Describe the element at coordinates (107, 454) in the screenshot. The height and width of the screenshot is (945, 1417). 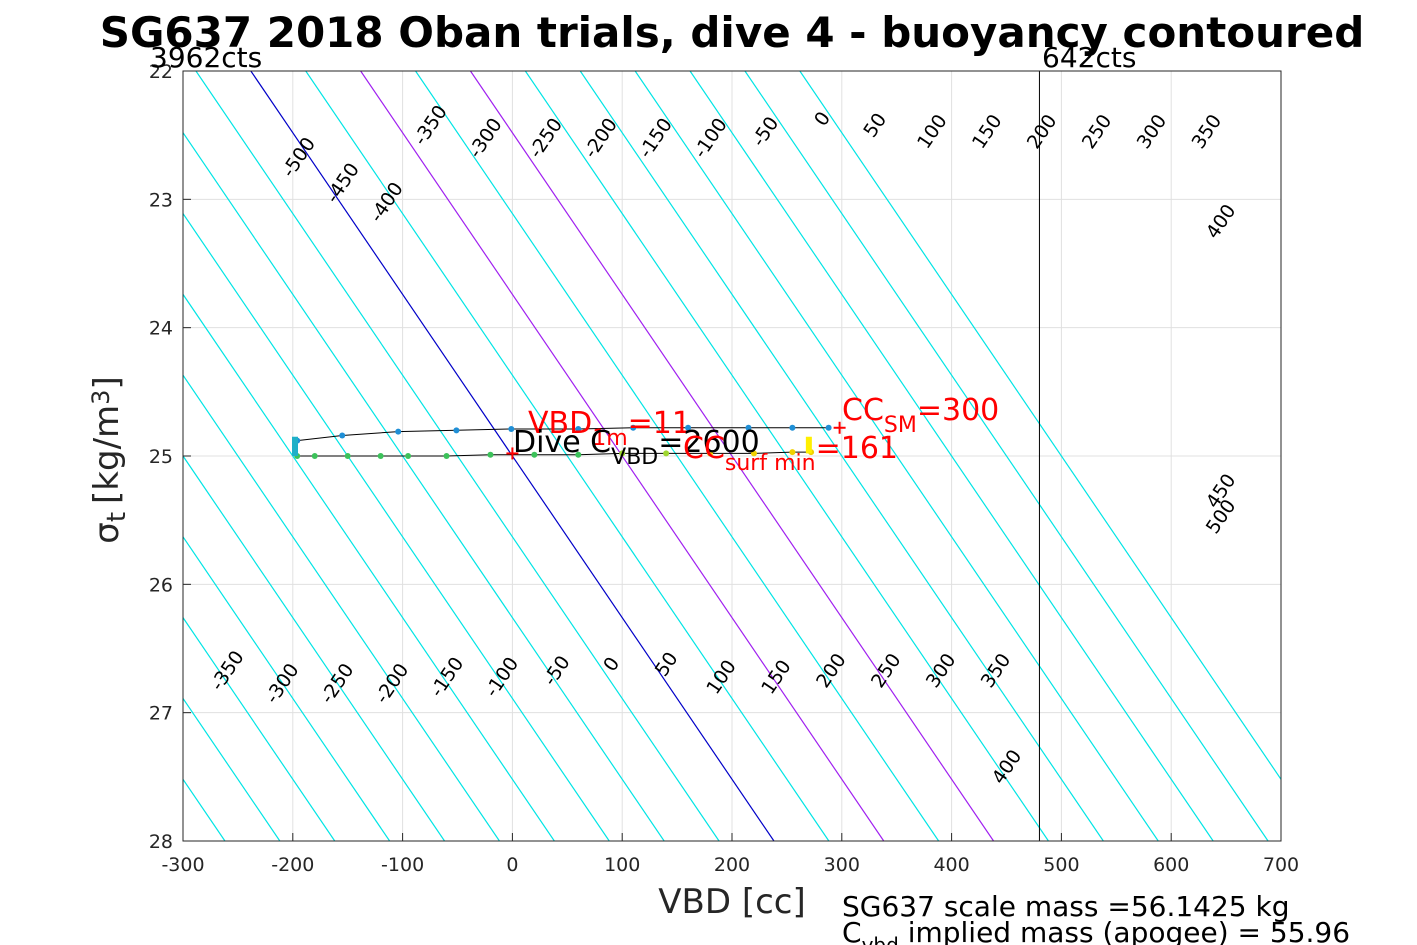
I see `y-label-units: [kg/m` at that location.